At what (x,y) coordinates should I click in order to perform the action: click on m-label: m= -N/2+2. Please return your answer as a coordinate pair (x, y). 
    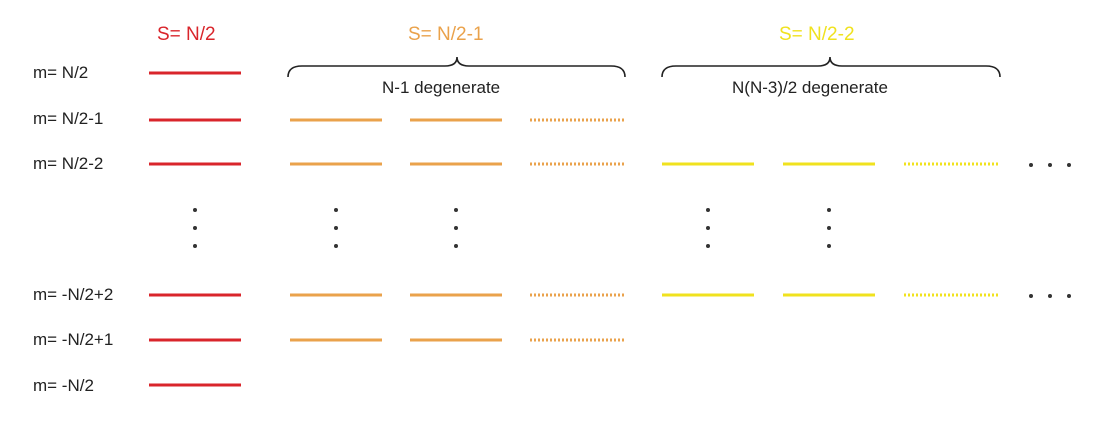
    Looking at the image, I should click on (73, 294).